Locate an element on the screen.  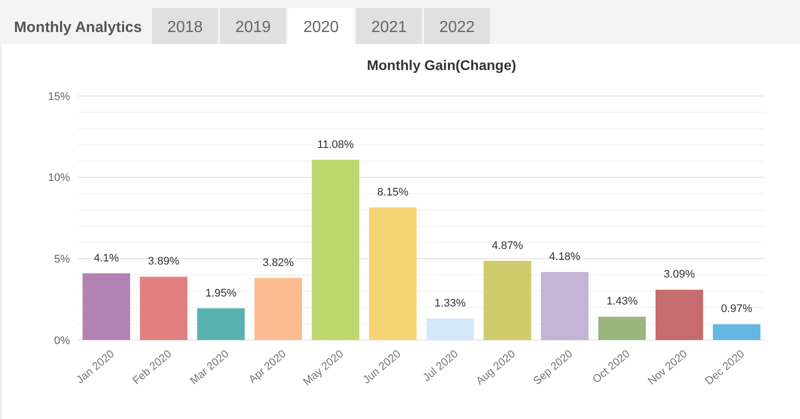
data-label: 3.09% is located at coordinates (680, 274).